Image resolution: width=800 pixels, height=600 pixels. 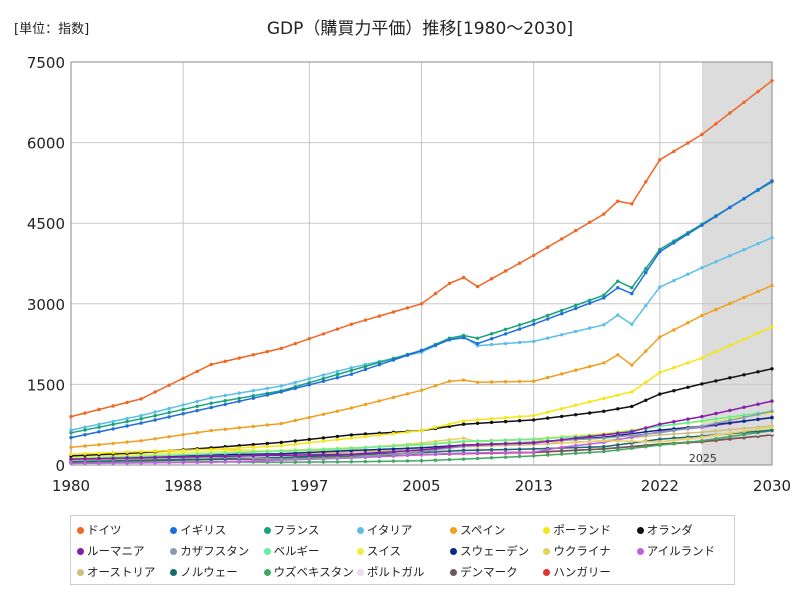 What do you see at coordinates (183, 486) in the screenshot?
I see `x-tick-label: 1988` at bounding box center [183, 486].